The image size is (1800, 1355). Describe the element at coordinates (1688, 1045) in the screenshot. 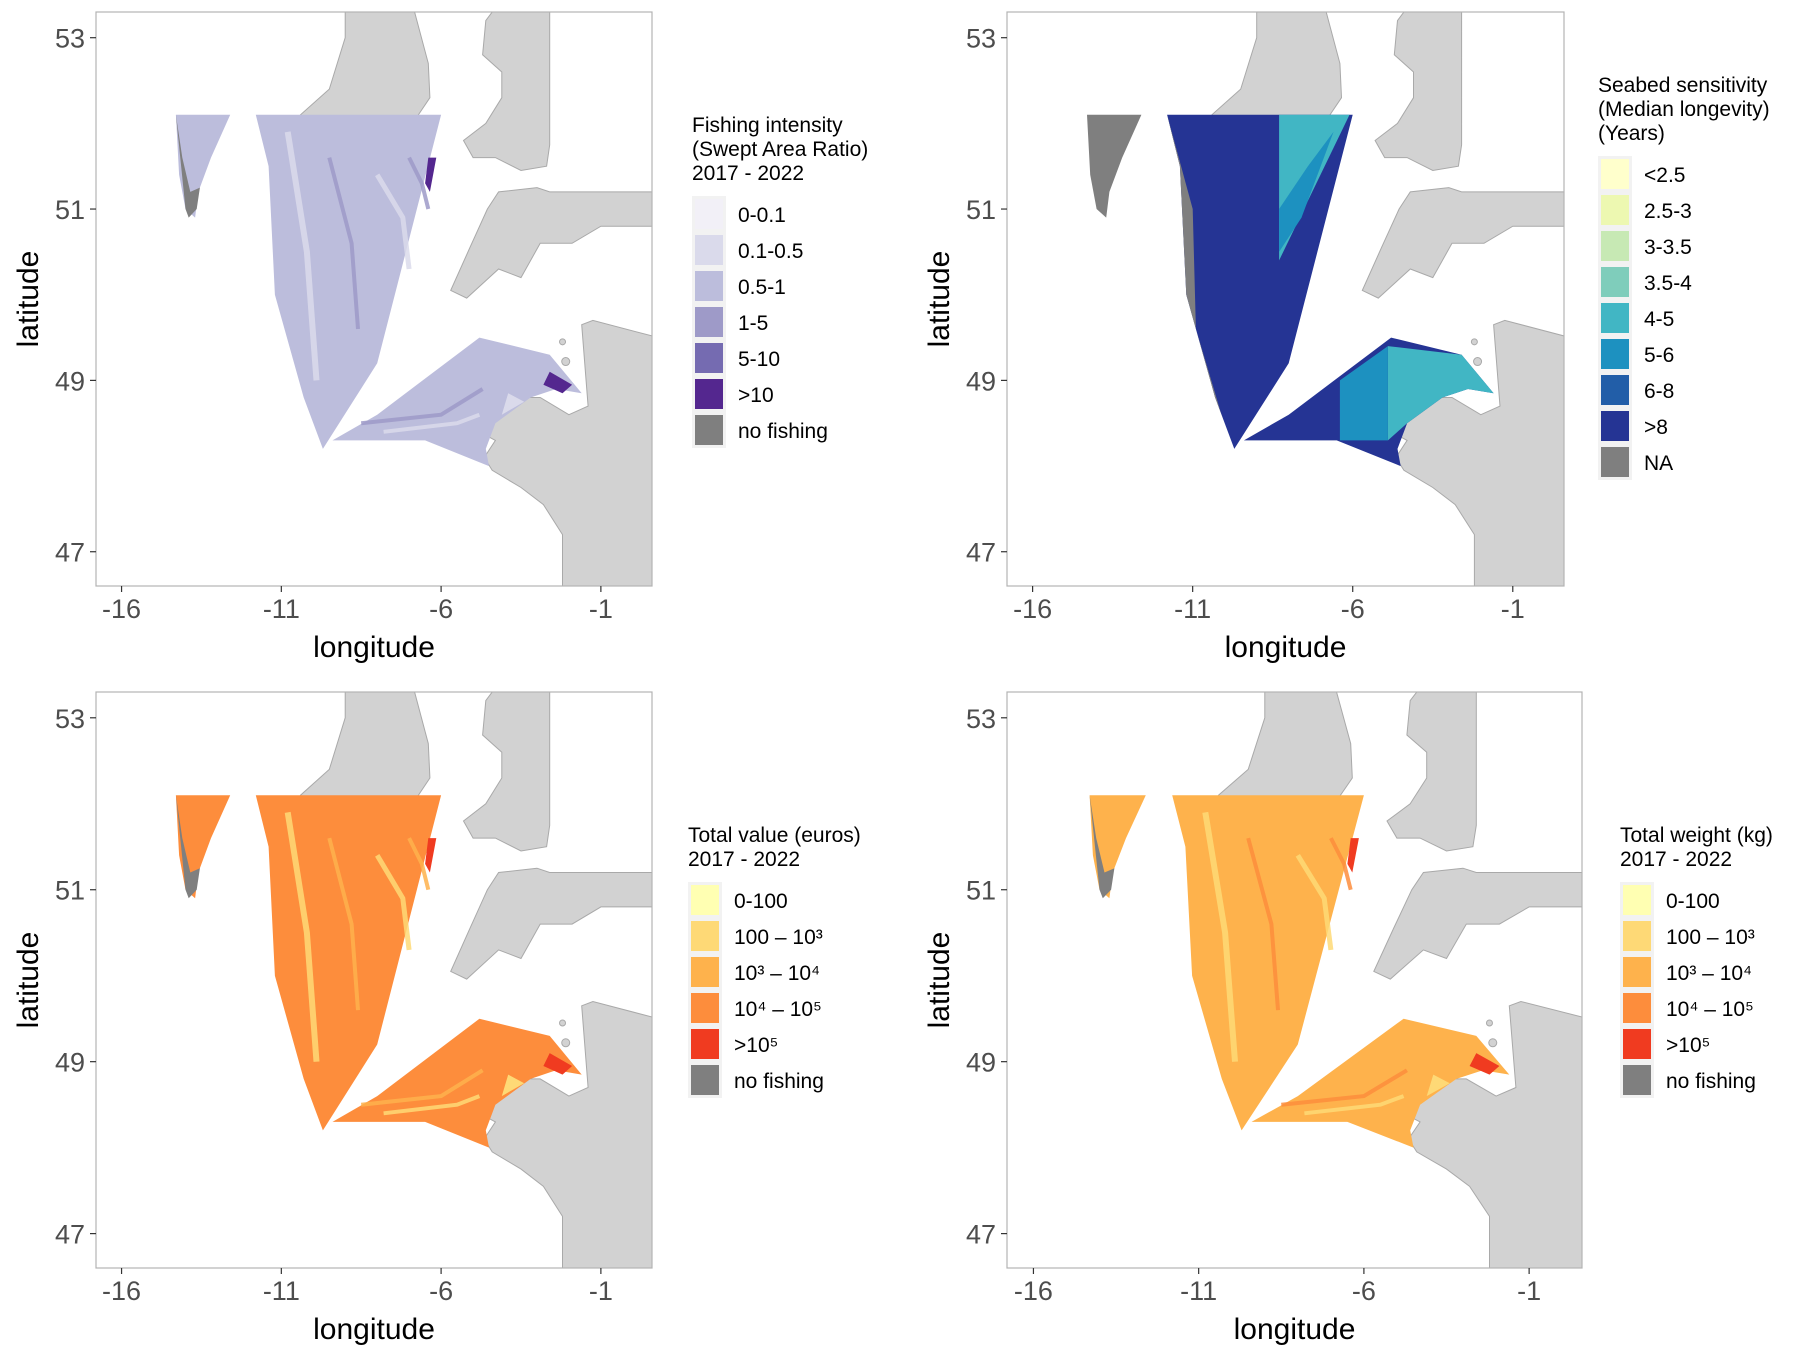

I see `legend-item-label: >10⁵` at that location.